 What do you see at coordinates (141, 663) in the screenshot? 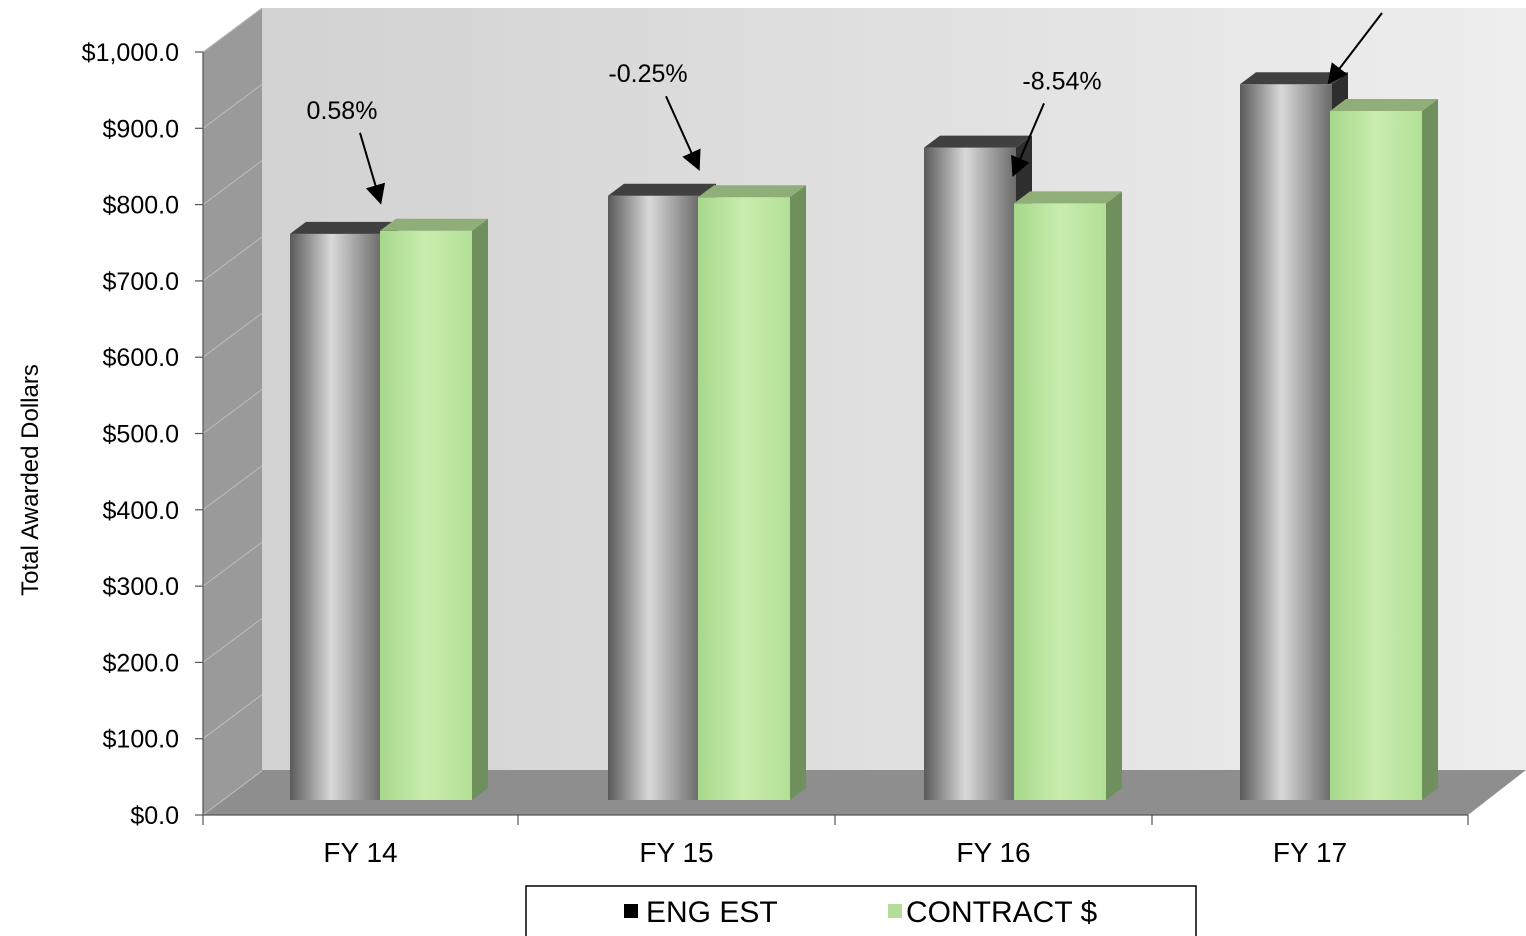
I see `y-tick-label-200-0: $200.0` at bounding box center [141, 663].